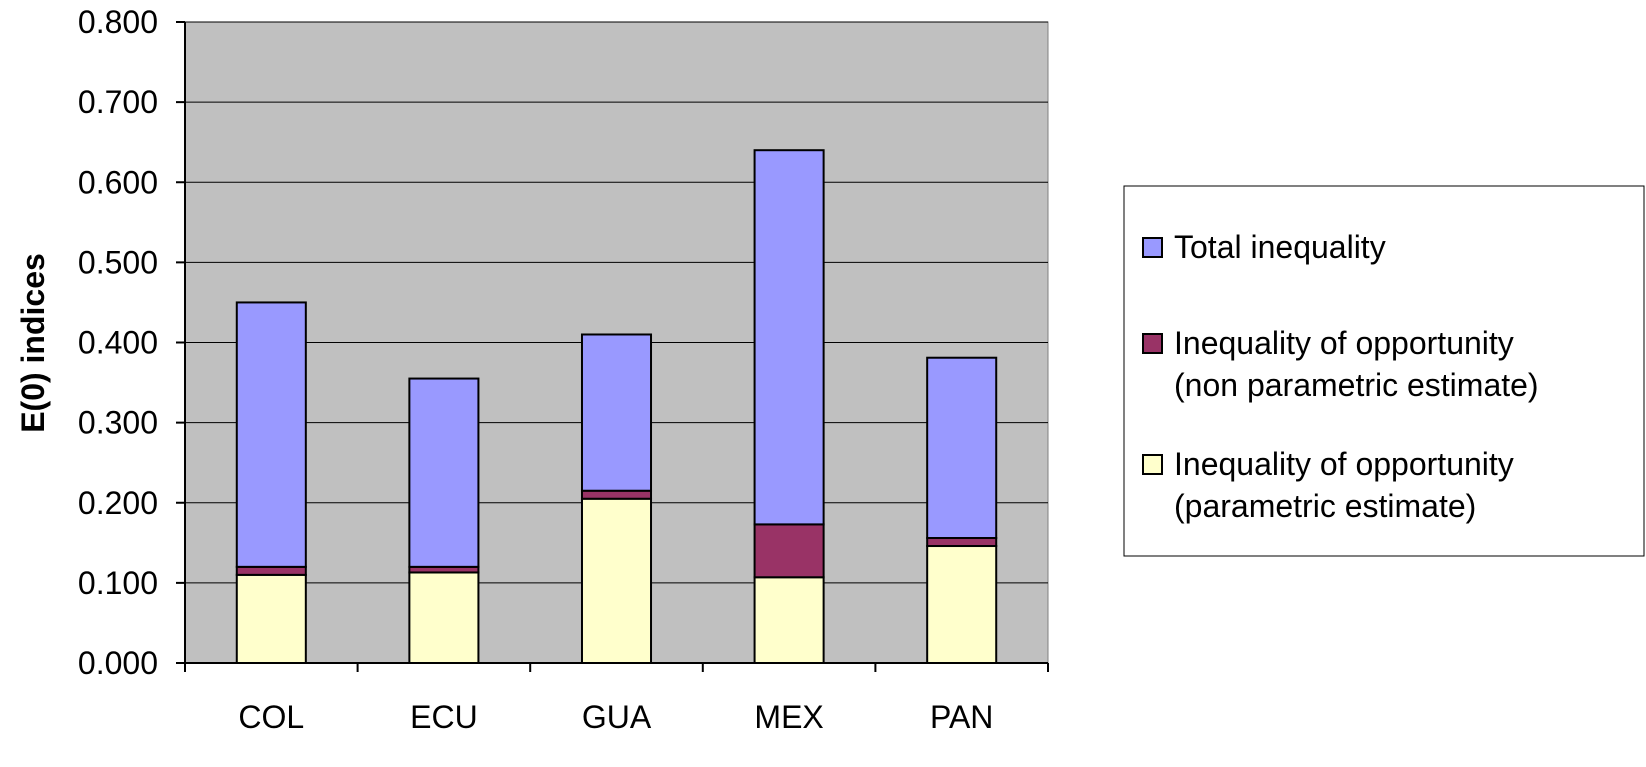 Image resolution: width=1646 pixels, height=767 pixels. What do you see at coordinates (118, 583) in the screenshot?
I see `y-tick-label: 0.100` at bounding box center [118, 583].